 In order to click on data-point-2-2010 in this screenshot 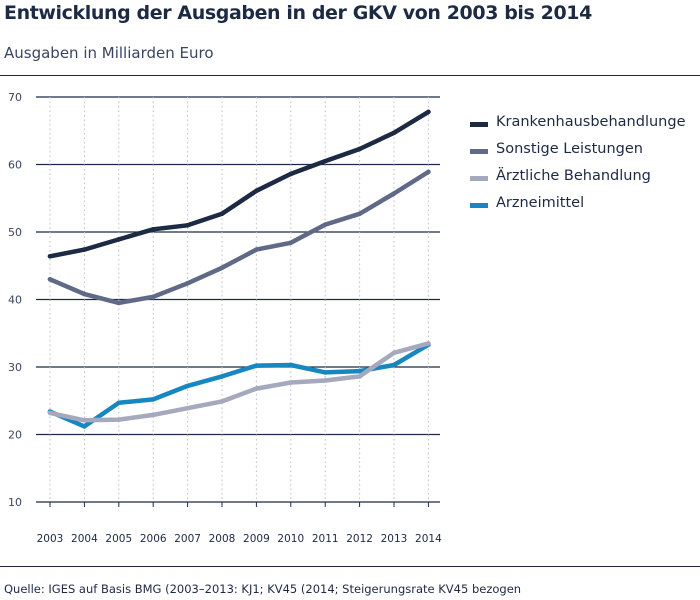, I will do `click(291, 382)`.